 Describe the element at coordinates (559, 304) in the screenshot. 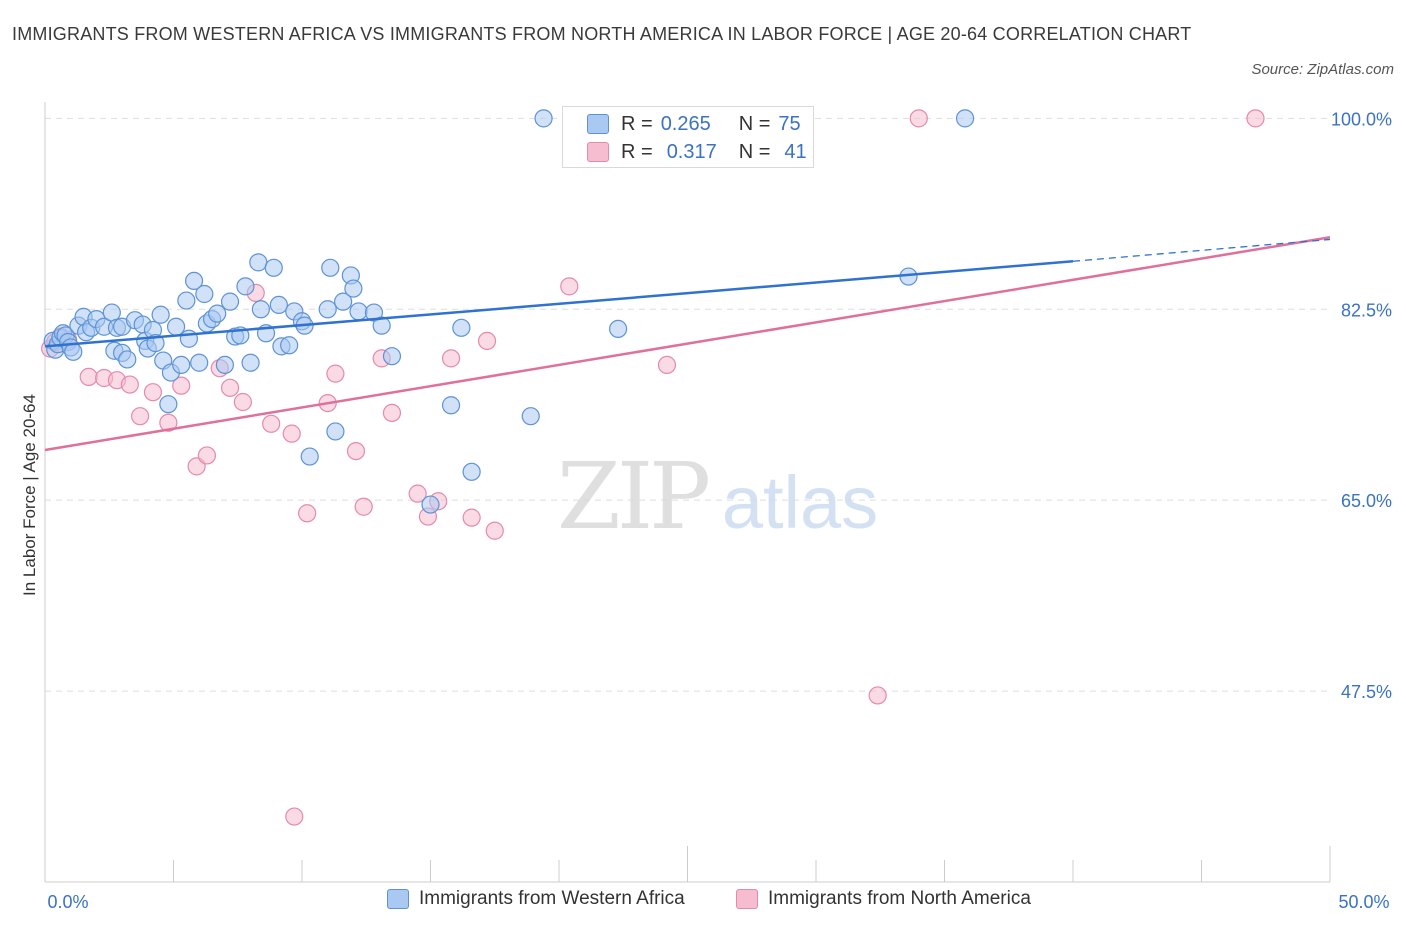

I see `trend-line-western-africa` at that location.